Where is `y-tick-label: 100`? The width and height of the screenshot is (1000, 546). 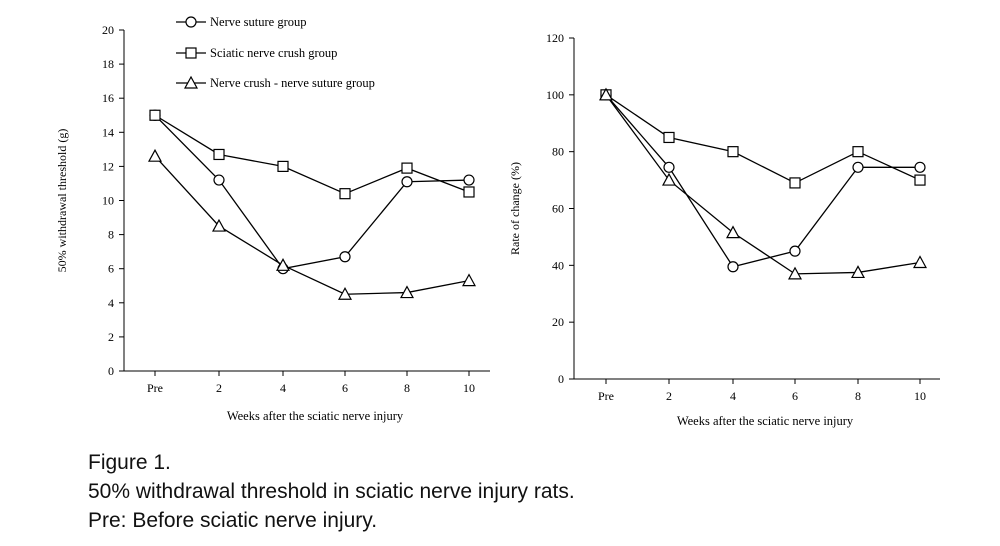
y-tick-label: 100 is located at coordinates (555, 95).